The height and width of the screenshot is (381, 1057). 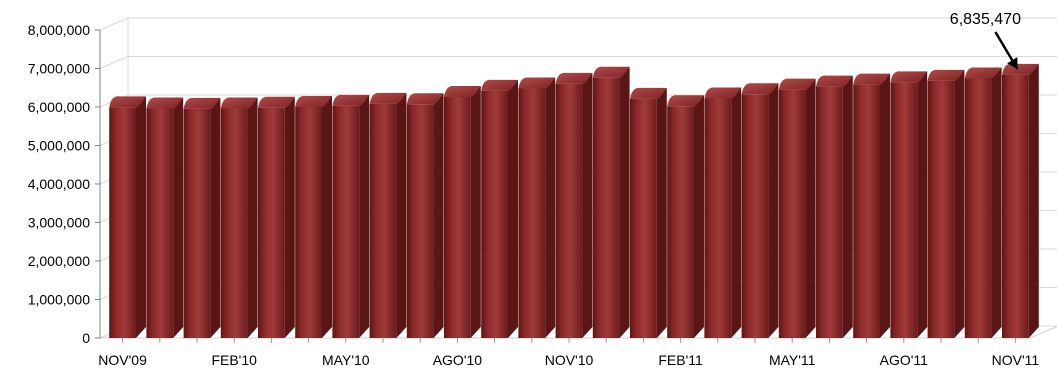 What do you see at coordinates (59, 30) in the screenshot?
I see `y-tick-label: 8,000,000` at bounding box center [59, 30].